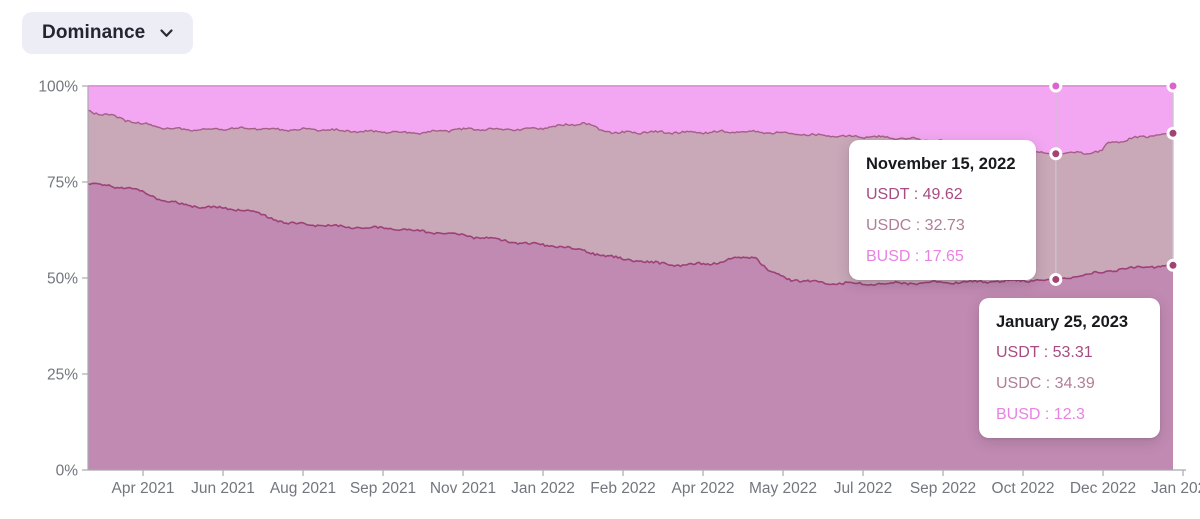  I want to click on svg-text: Jun 2021, so click(223, 488).